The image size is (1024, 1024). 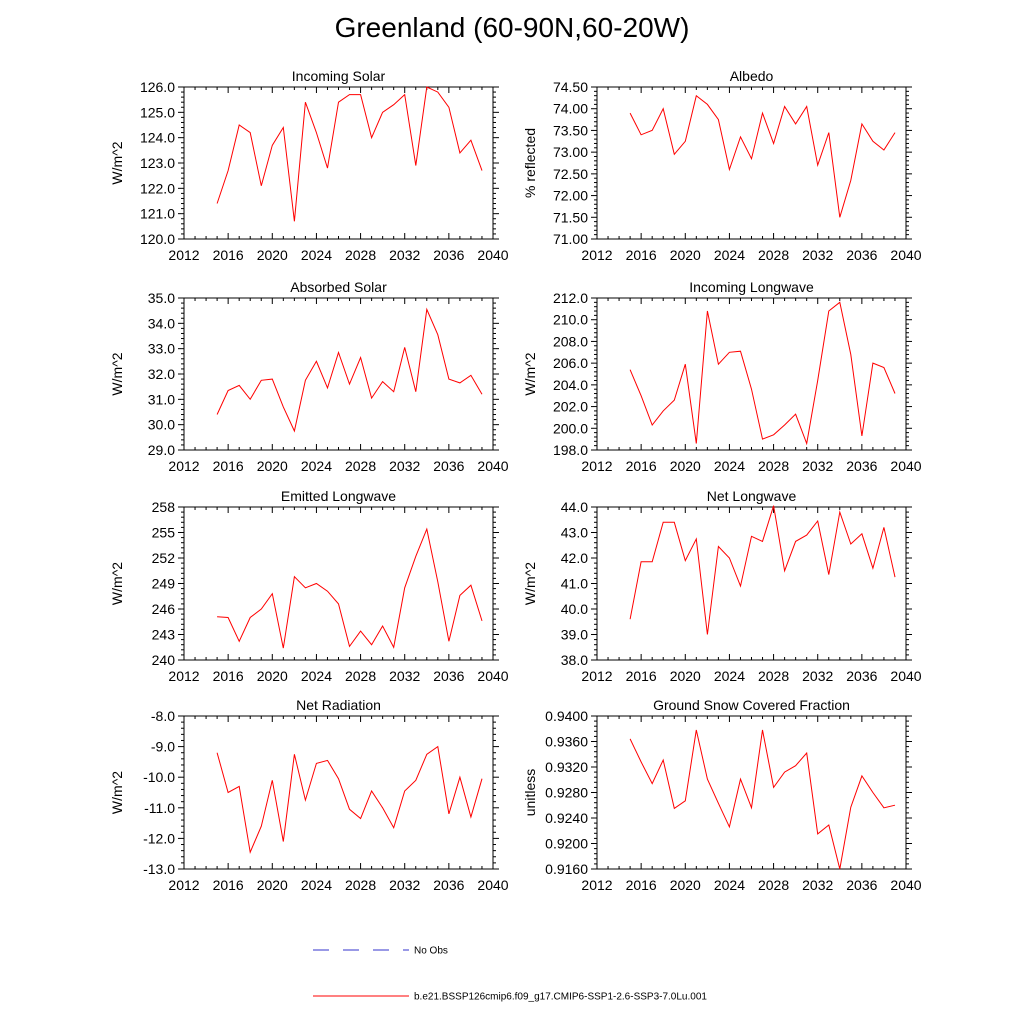 What do you see at coordinates (164, 507) in the screenshot?
I see `y-tick-label: 258` at bounding box center [164, 507].